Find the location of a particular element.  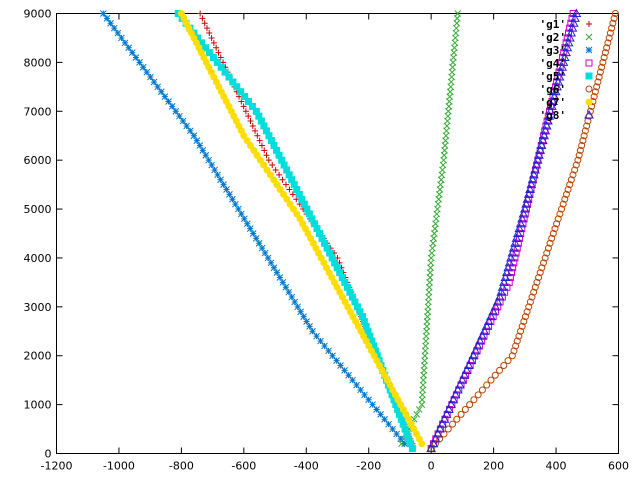

x-tick-label: 600 is located at coordinates (618, 466).